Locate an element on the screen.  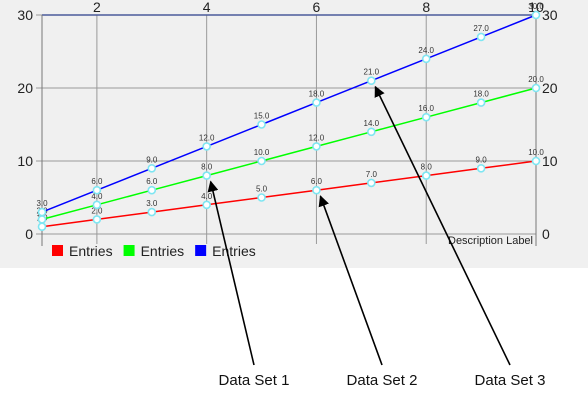
x-tick-label: 10 is located at coordinates (536, 7).